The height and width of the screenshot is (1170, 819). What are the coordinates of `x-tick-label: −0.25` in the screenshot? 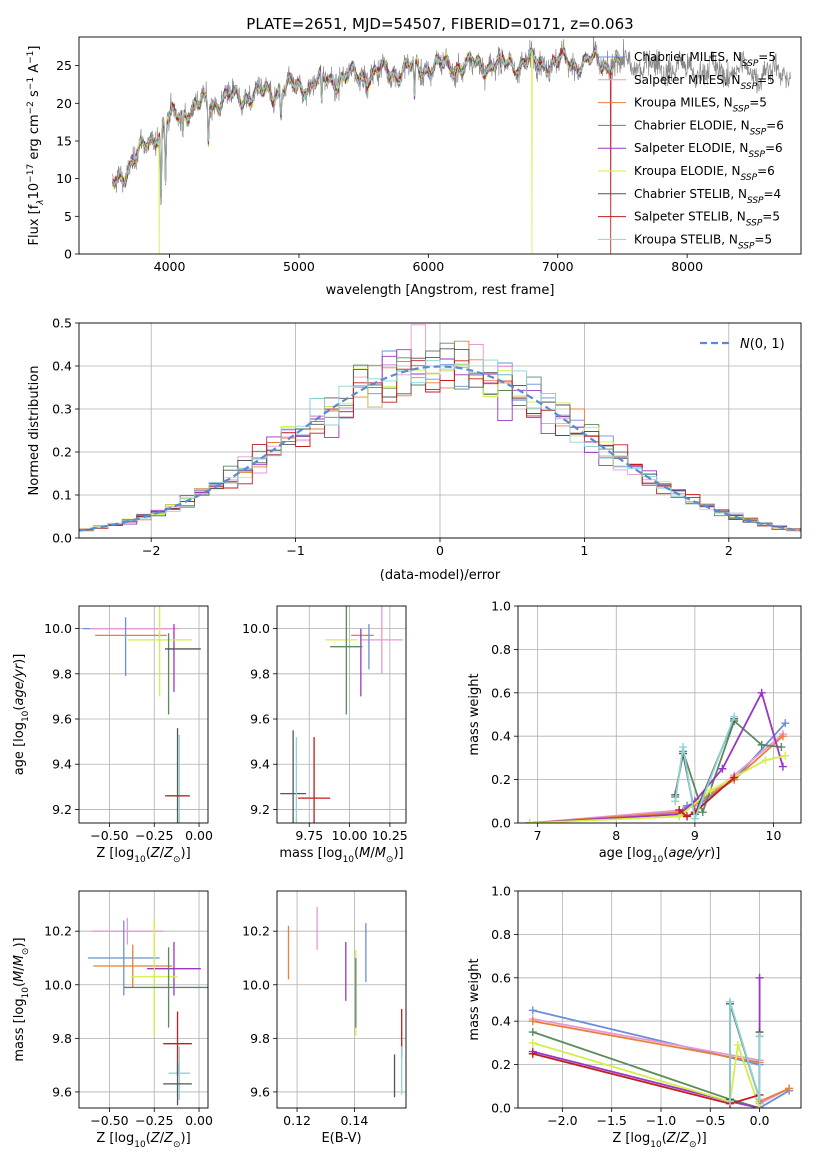 It's located at (154, 835).